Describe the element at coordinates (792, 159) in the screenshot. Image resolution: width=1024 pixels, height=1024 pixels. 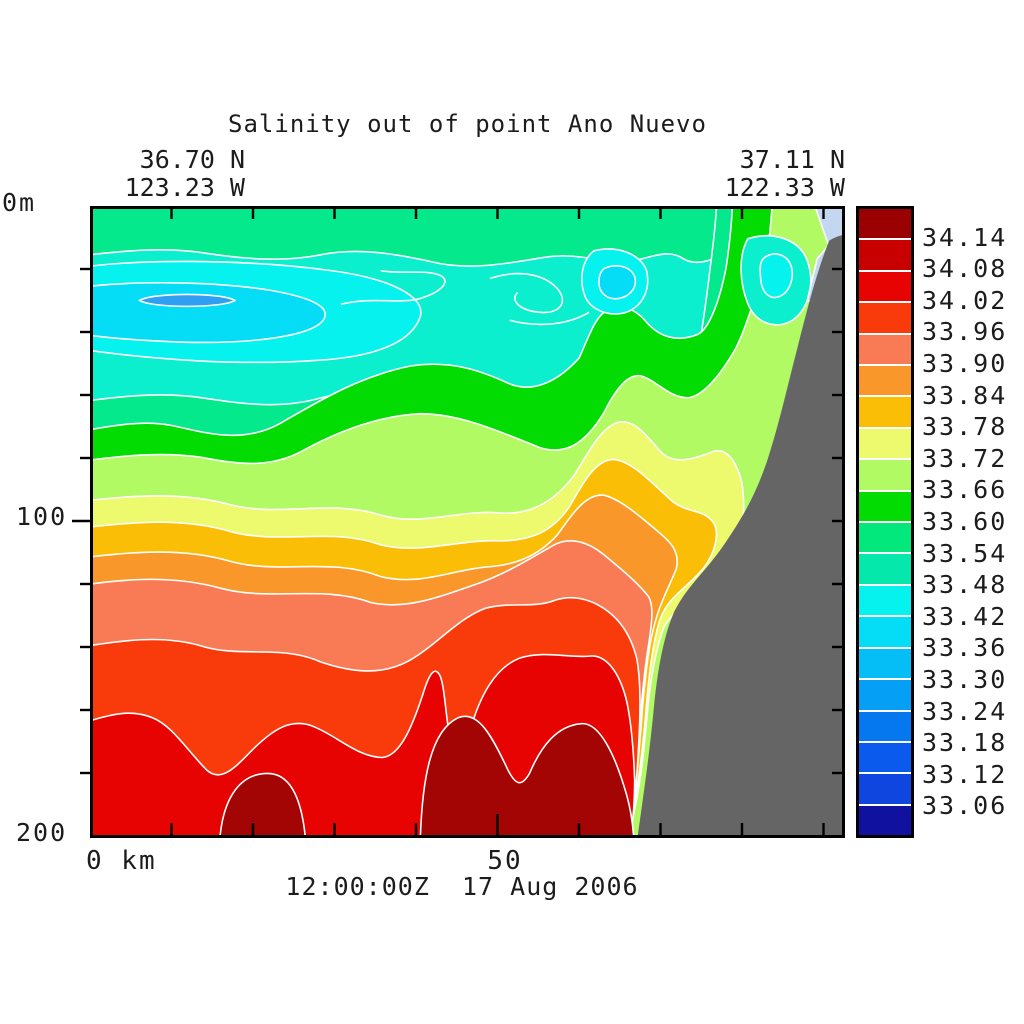
I see `end-latitude: 37.11 N` at that location.